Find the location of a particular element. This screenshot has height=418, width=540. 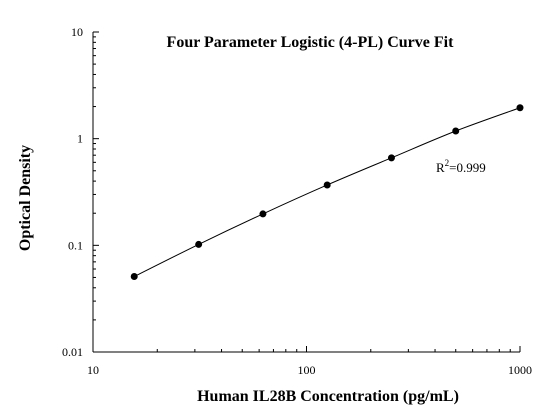

r-squared-annotation: R2=0.999 is located at coordinates (461, 166).